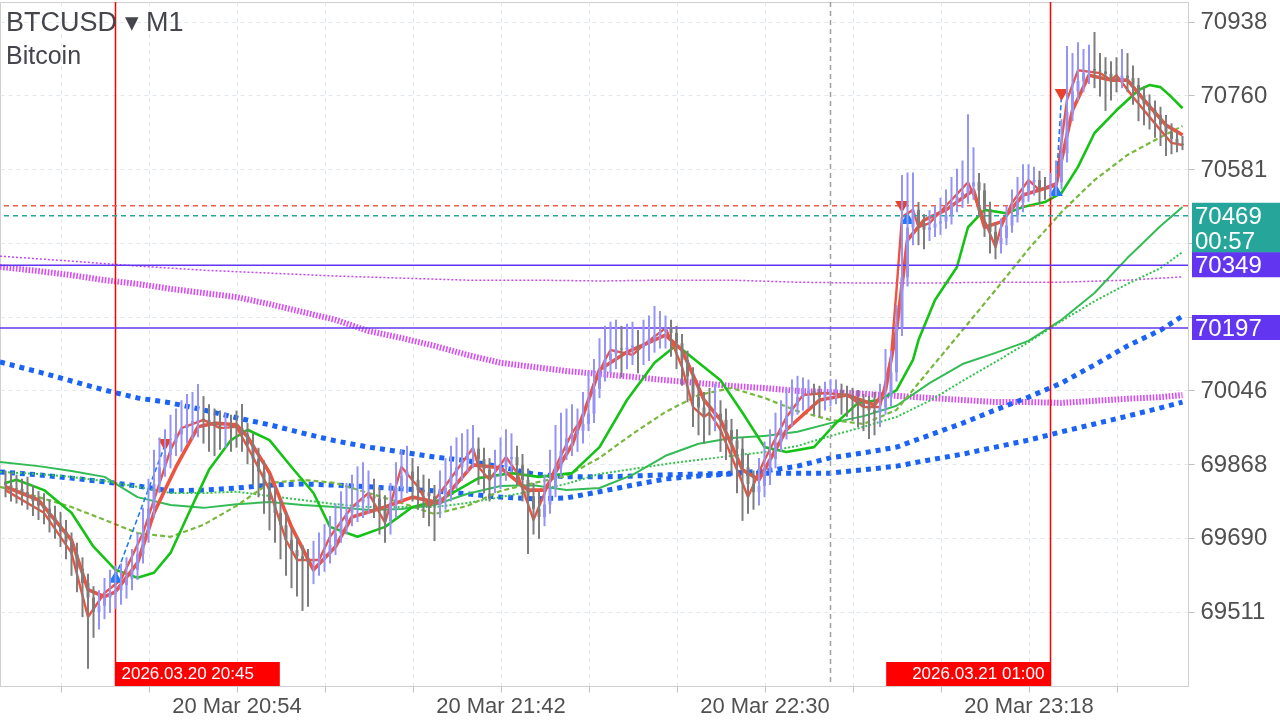 This screenshot has height=720, width=1280. What do you see at coordinates (592, 269) in the screenshot?
I see `line-series` at bounding box center [592, 269].